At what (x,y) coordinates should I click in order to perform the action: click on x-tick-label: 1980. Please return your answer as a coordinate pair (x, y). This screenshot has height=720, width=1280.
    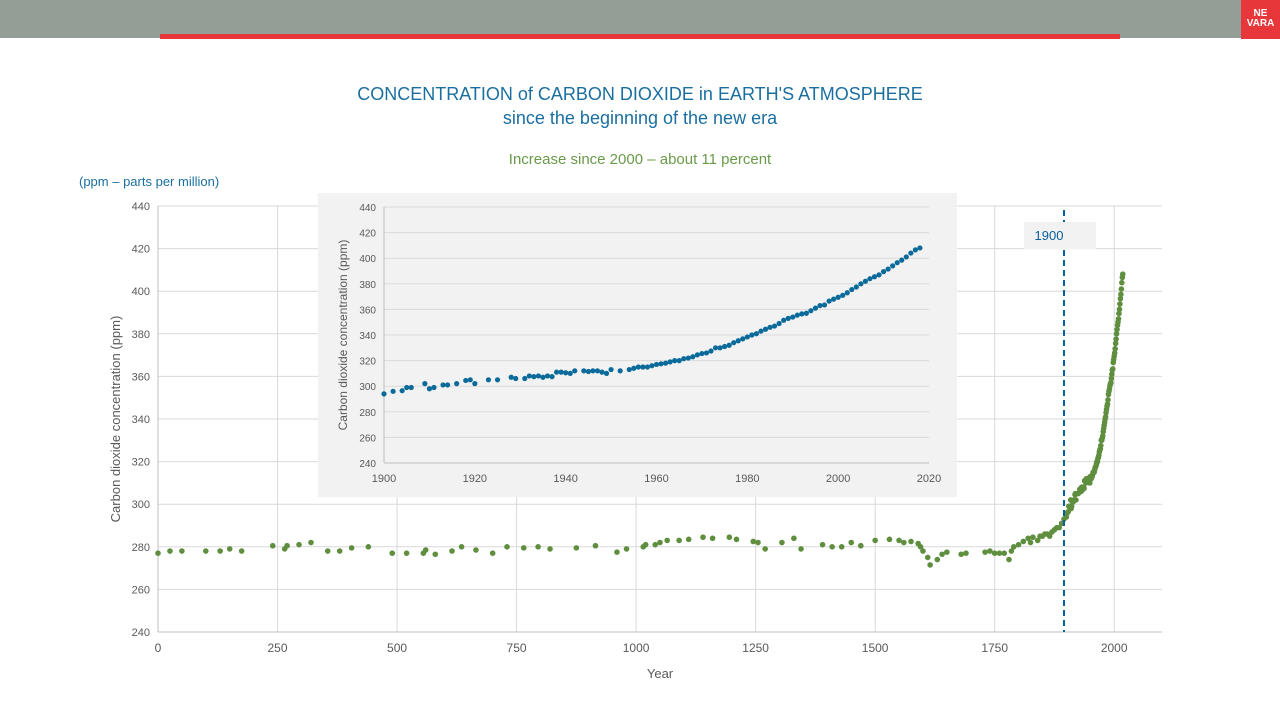
    Looking at the image, I should click on (747, 479).